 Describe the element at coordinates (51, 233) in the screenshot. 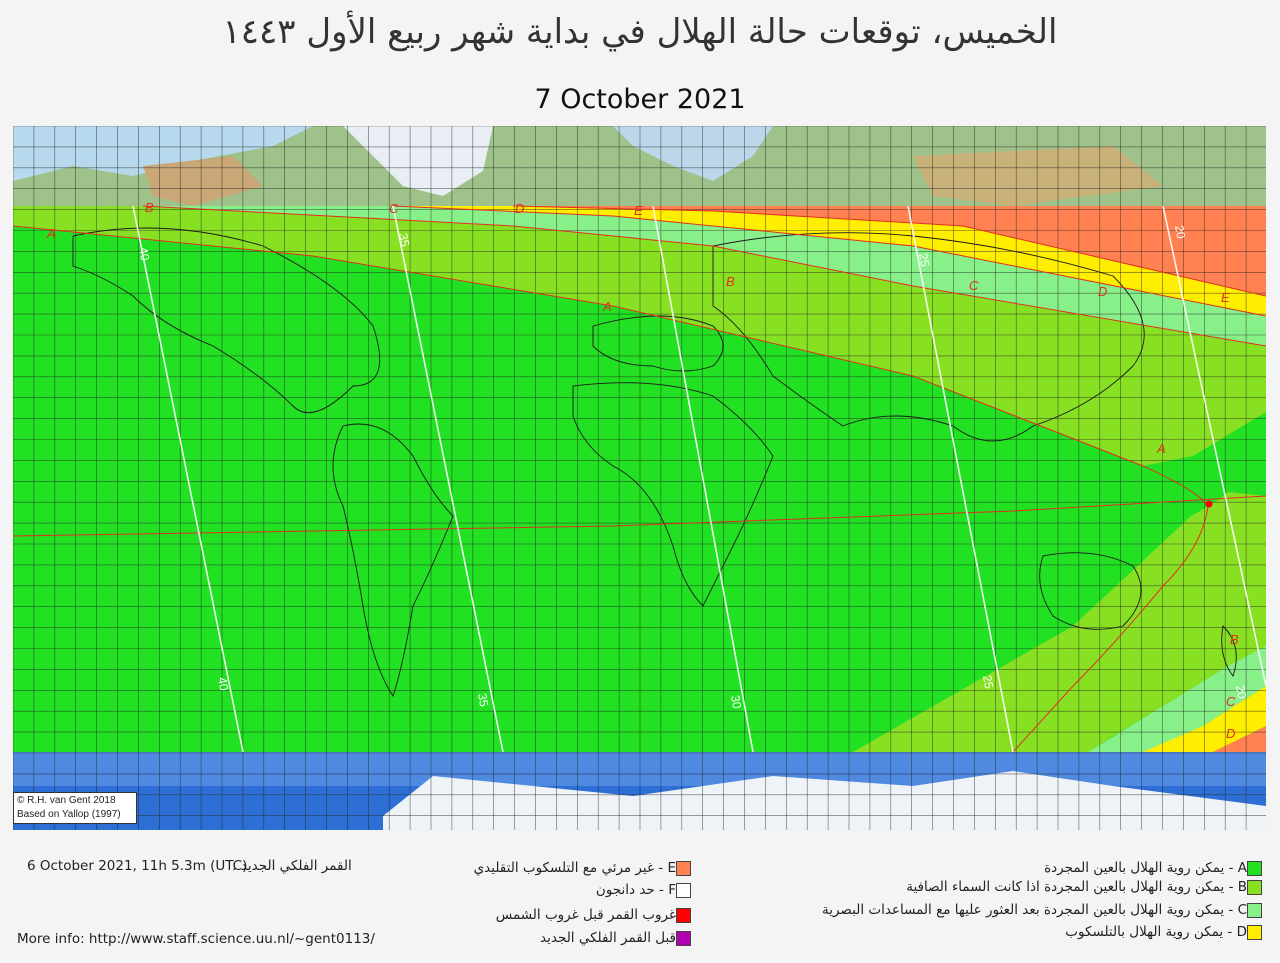

I see `zone-a-west: A` at that location.